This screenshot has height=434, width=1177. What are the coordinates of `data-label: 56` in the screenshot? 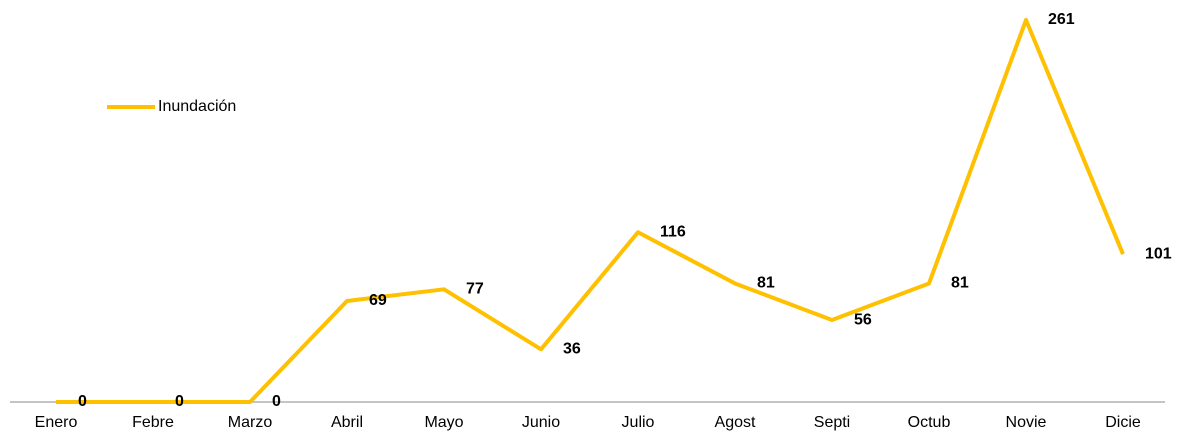 It's located at (863, 319).